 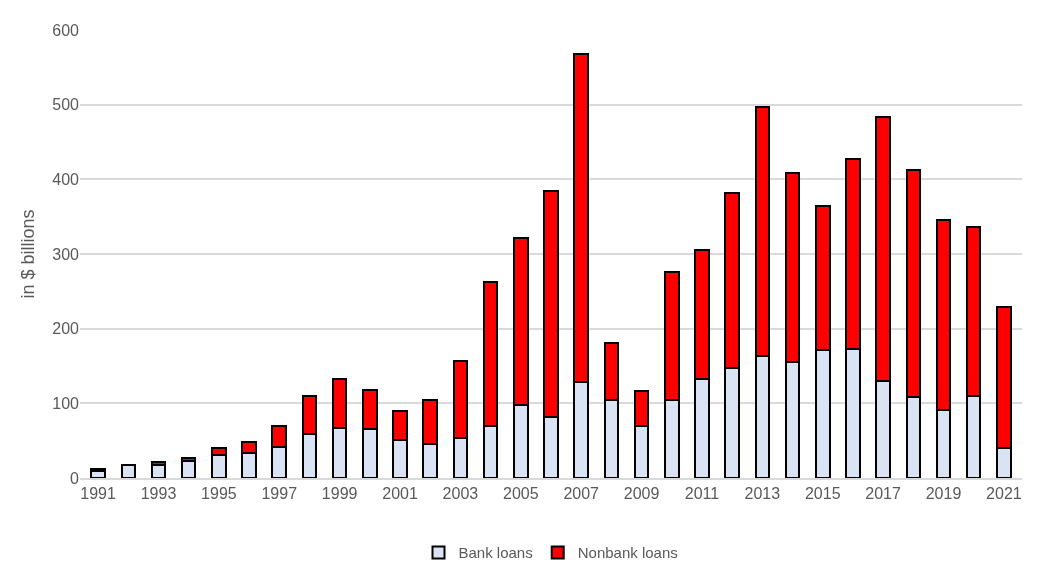 I want to click on x-tick-label: 2013, so click(x=762, y=494).